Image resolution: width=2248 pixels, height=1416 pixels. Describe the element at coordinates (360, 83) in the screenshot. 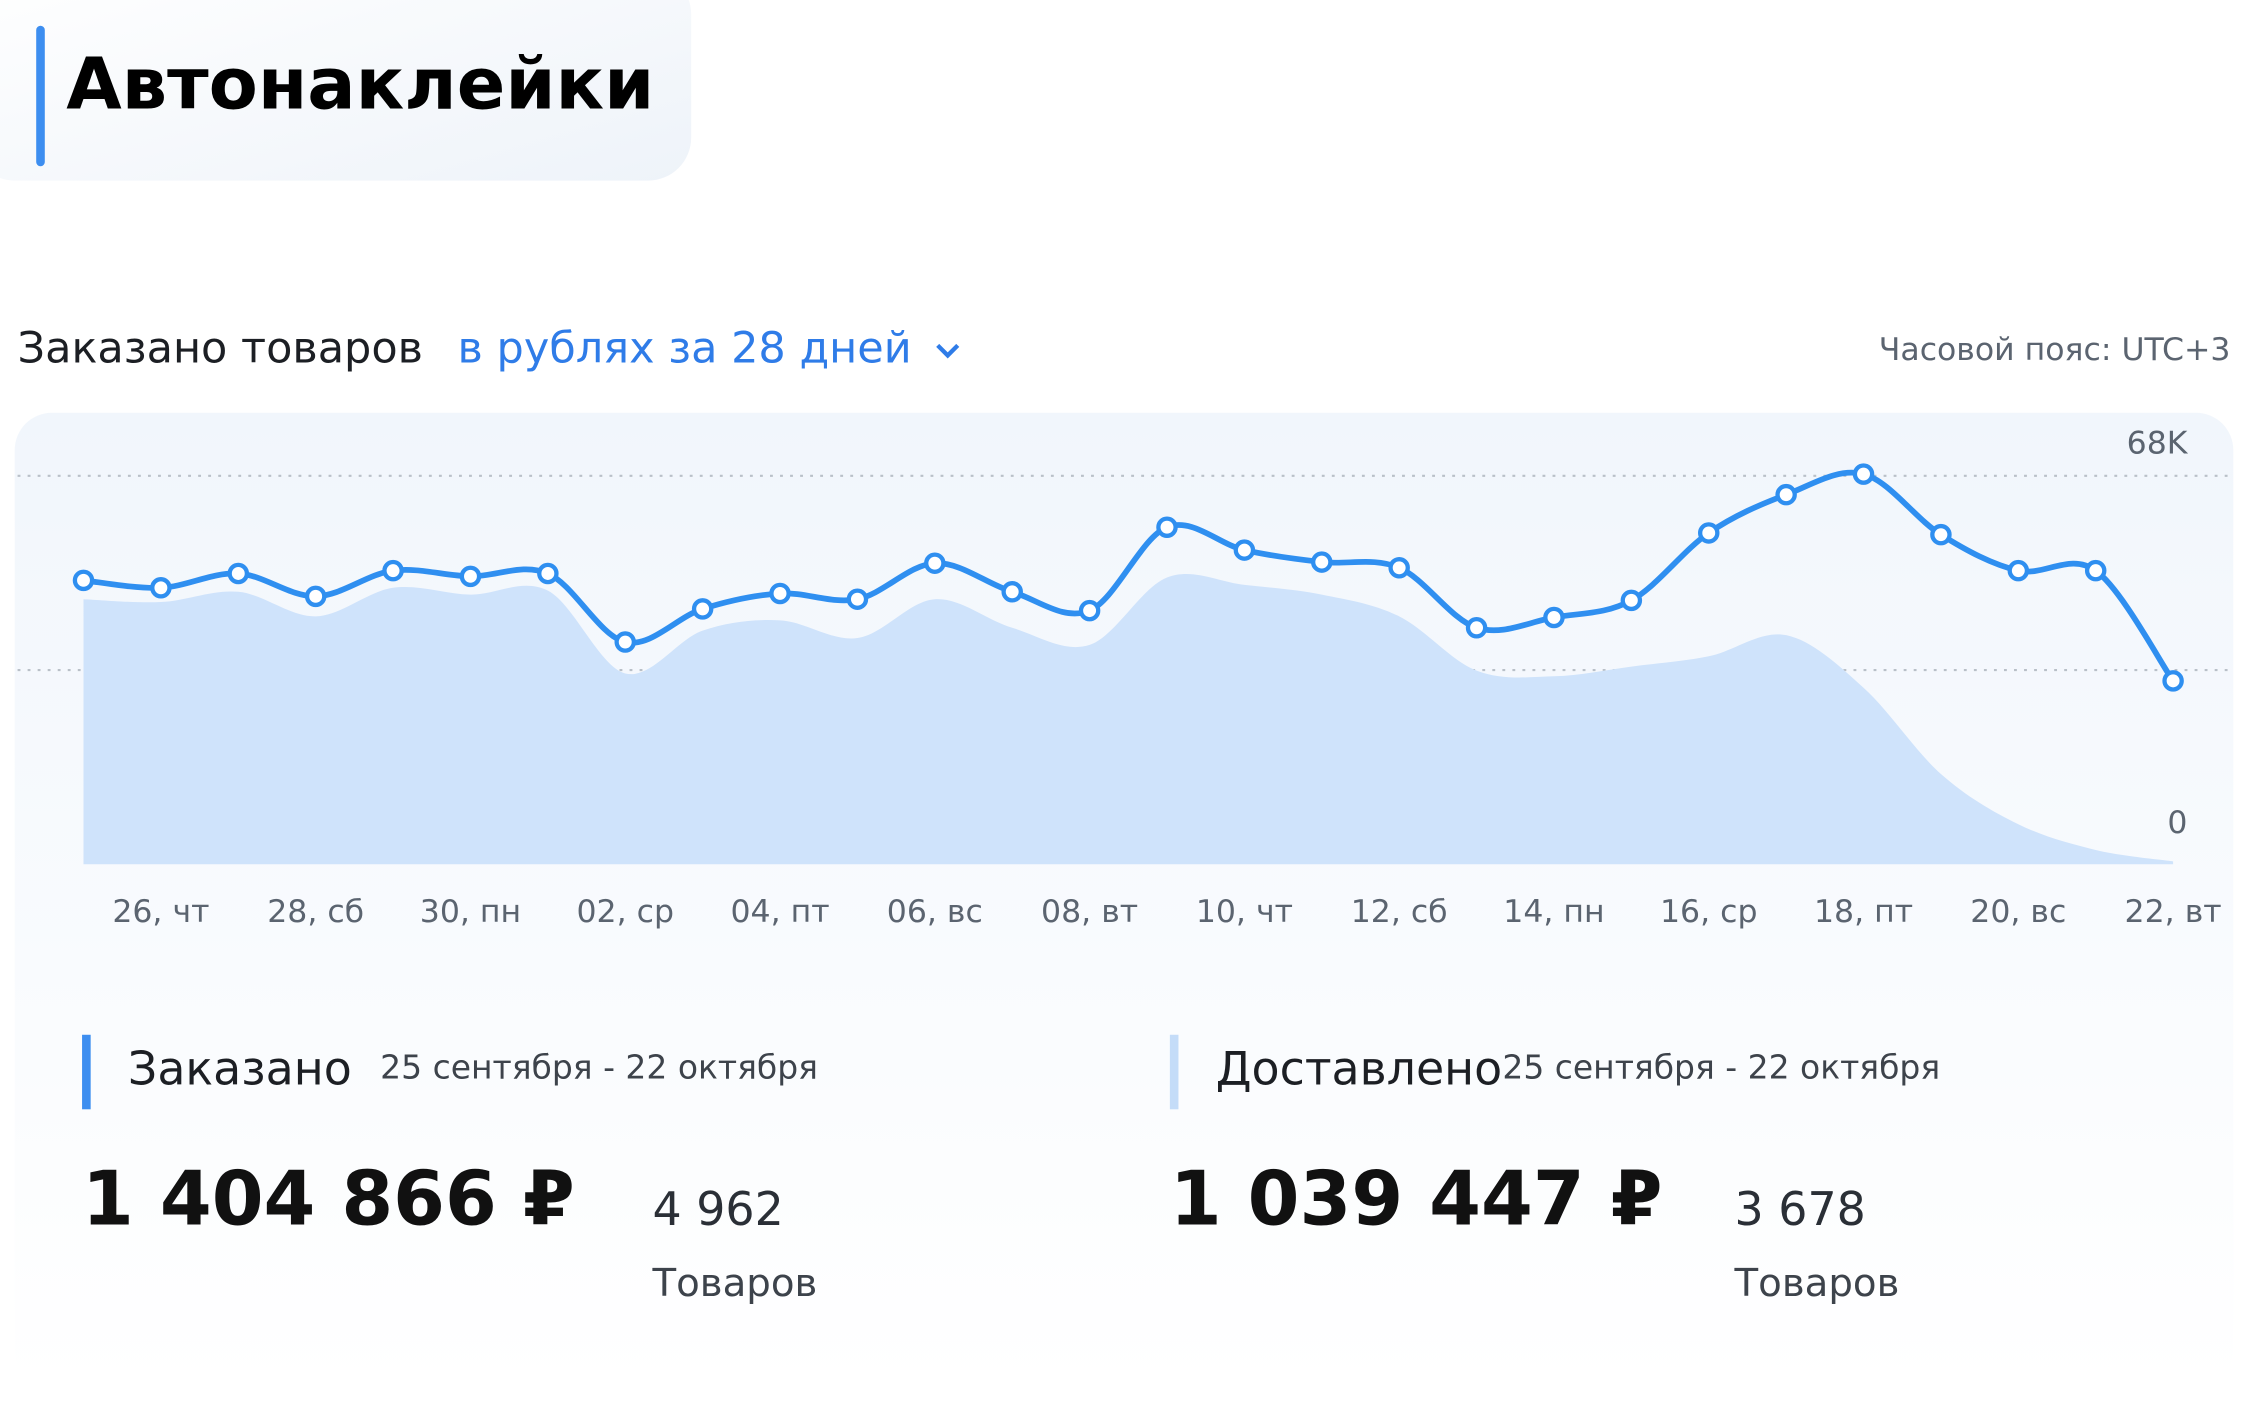

I see `page-title: Автонаклейки` at that location.